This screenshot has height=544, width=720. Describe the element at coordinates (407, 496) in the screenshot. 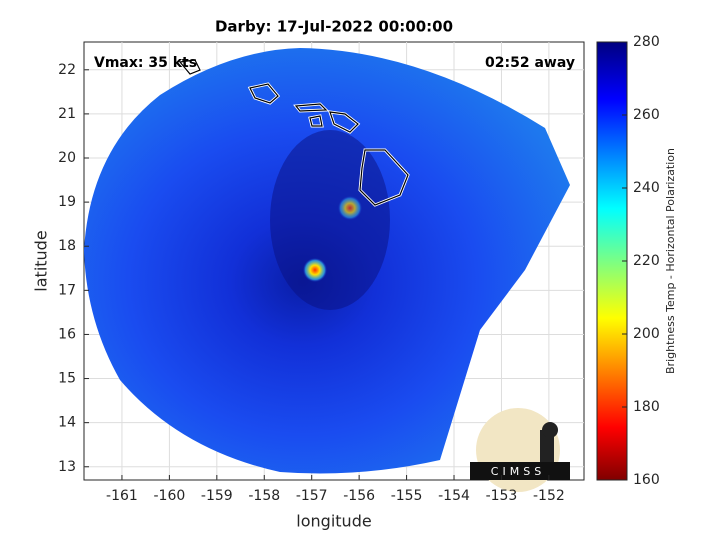

I see `x-tick-label: -155` at that location.